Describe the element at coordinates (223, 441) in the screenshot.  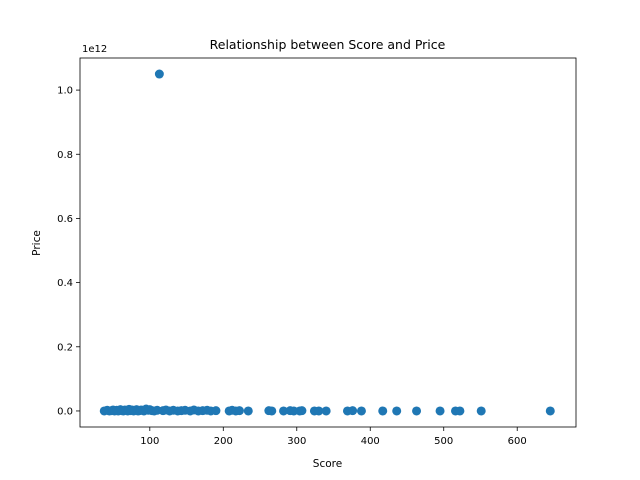
I see `x-tick-label: 200` at that location.